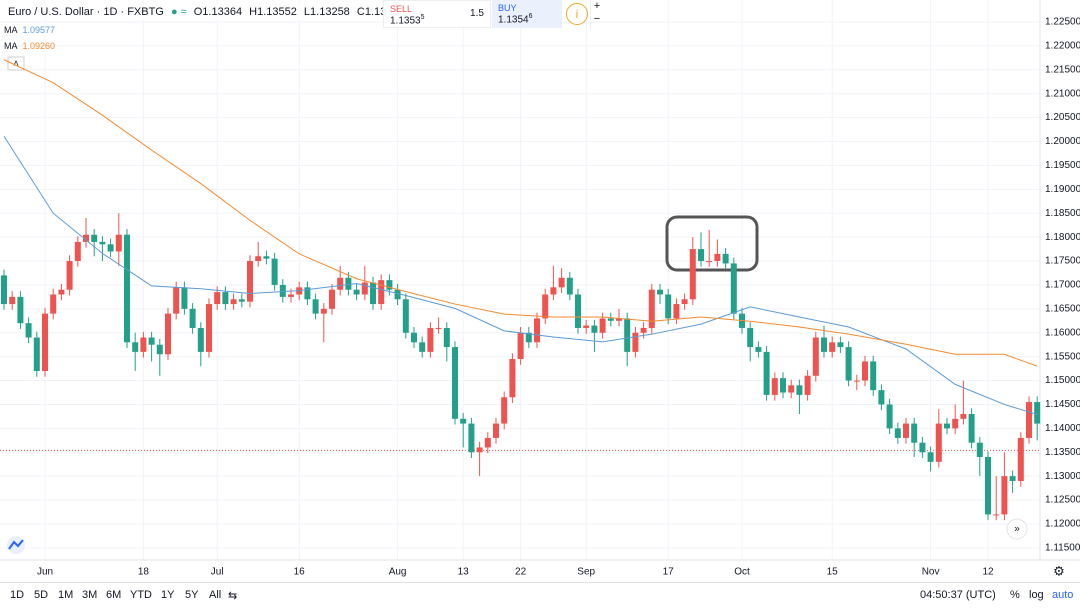 Image resolution: width=1080 pixels, height=608 pixels. I want to click on x-tick-label: 13, so click(464, 572).